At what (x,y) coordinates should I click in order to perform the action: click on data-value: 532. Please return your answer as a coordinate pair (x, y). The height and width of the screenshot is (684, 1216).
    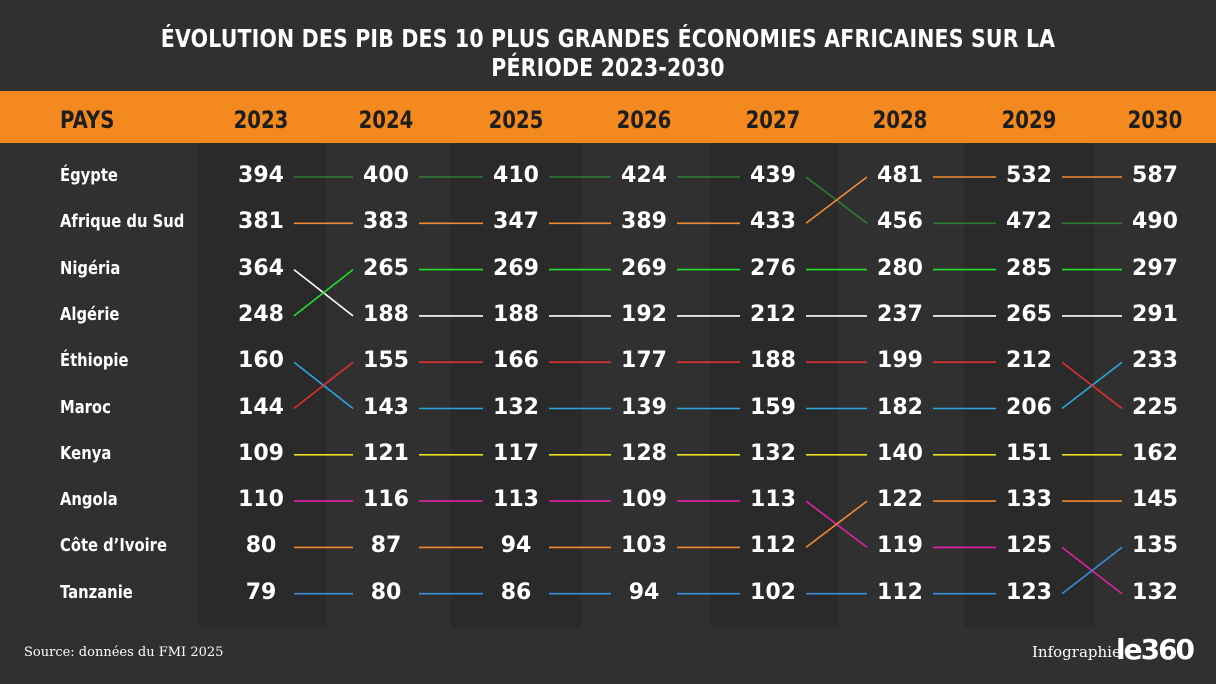
    Looking at the image, I should click on (1029, 175).